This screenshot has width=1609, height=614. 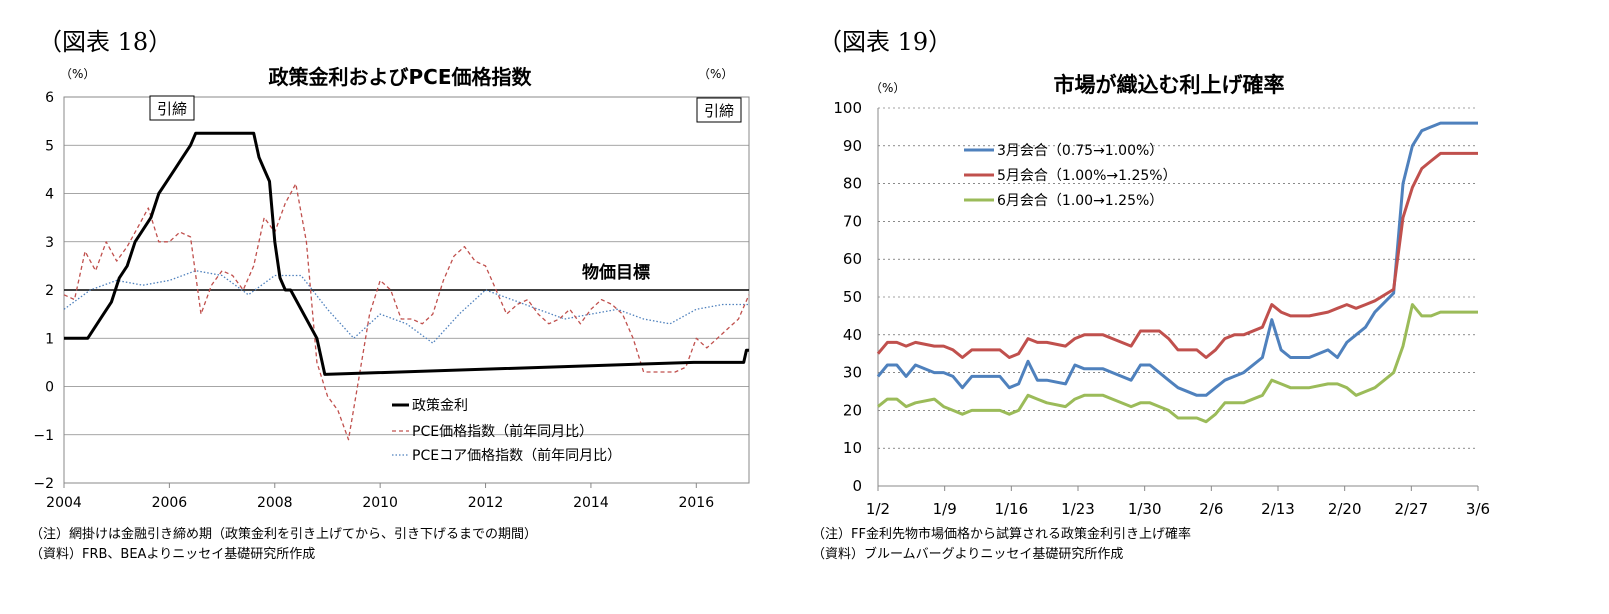 What do you see at coordinates (502, 431) in the screenshot?
I see `legend-label: PCE価格指数（前年同月比）` at bounding box center [502, 431].